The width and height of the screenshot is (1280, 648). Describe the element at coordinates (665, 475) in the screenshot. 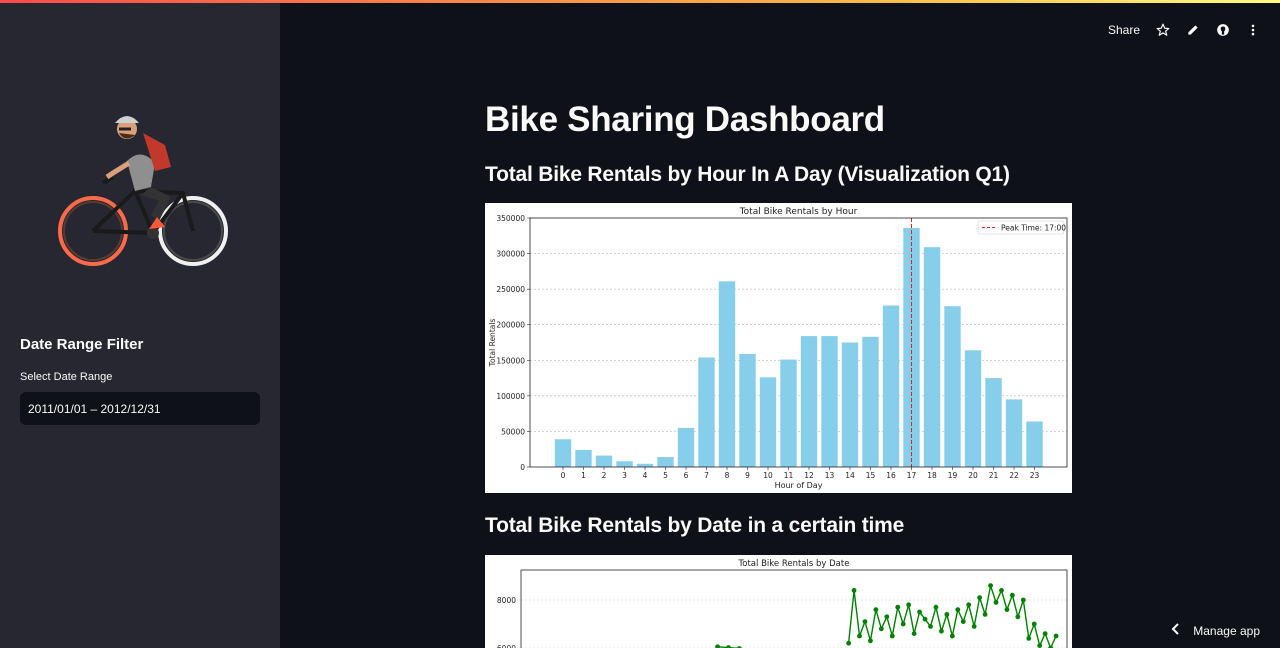

I see `chart1-xtick-label: 5` at that location.